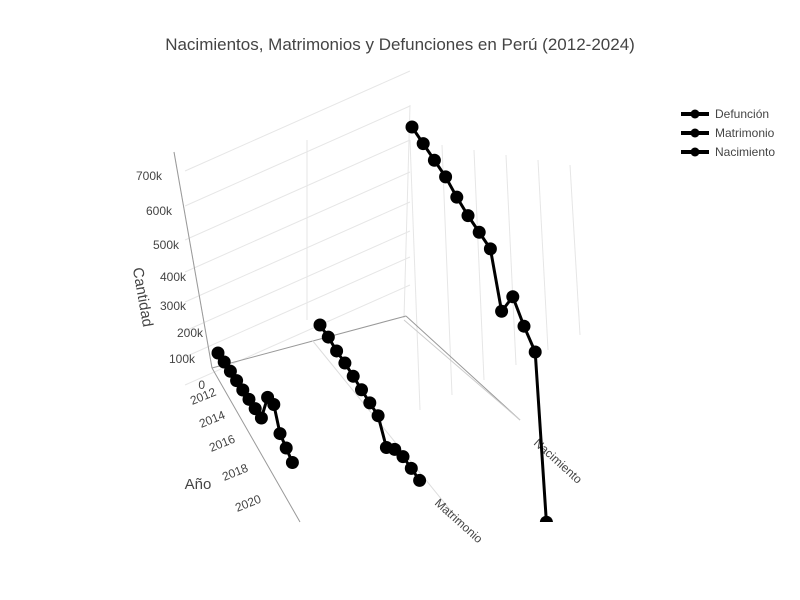 The image size is (800, 600). What do you see at coordinates (182, 359) in the screenshot?
I see `z-tick-label: 100k` at bounding box center [182, 359].